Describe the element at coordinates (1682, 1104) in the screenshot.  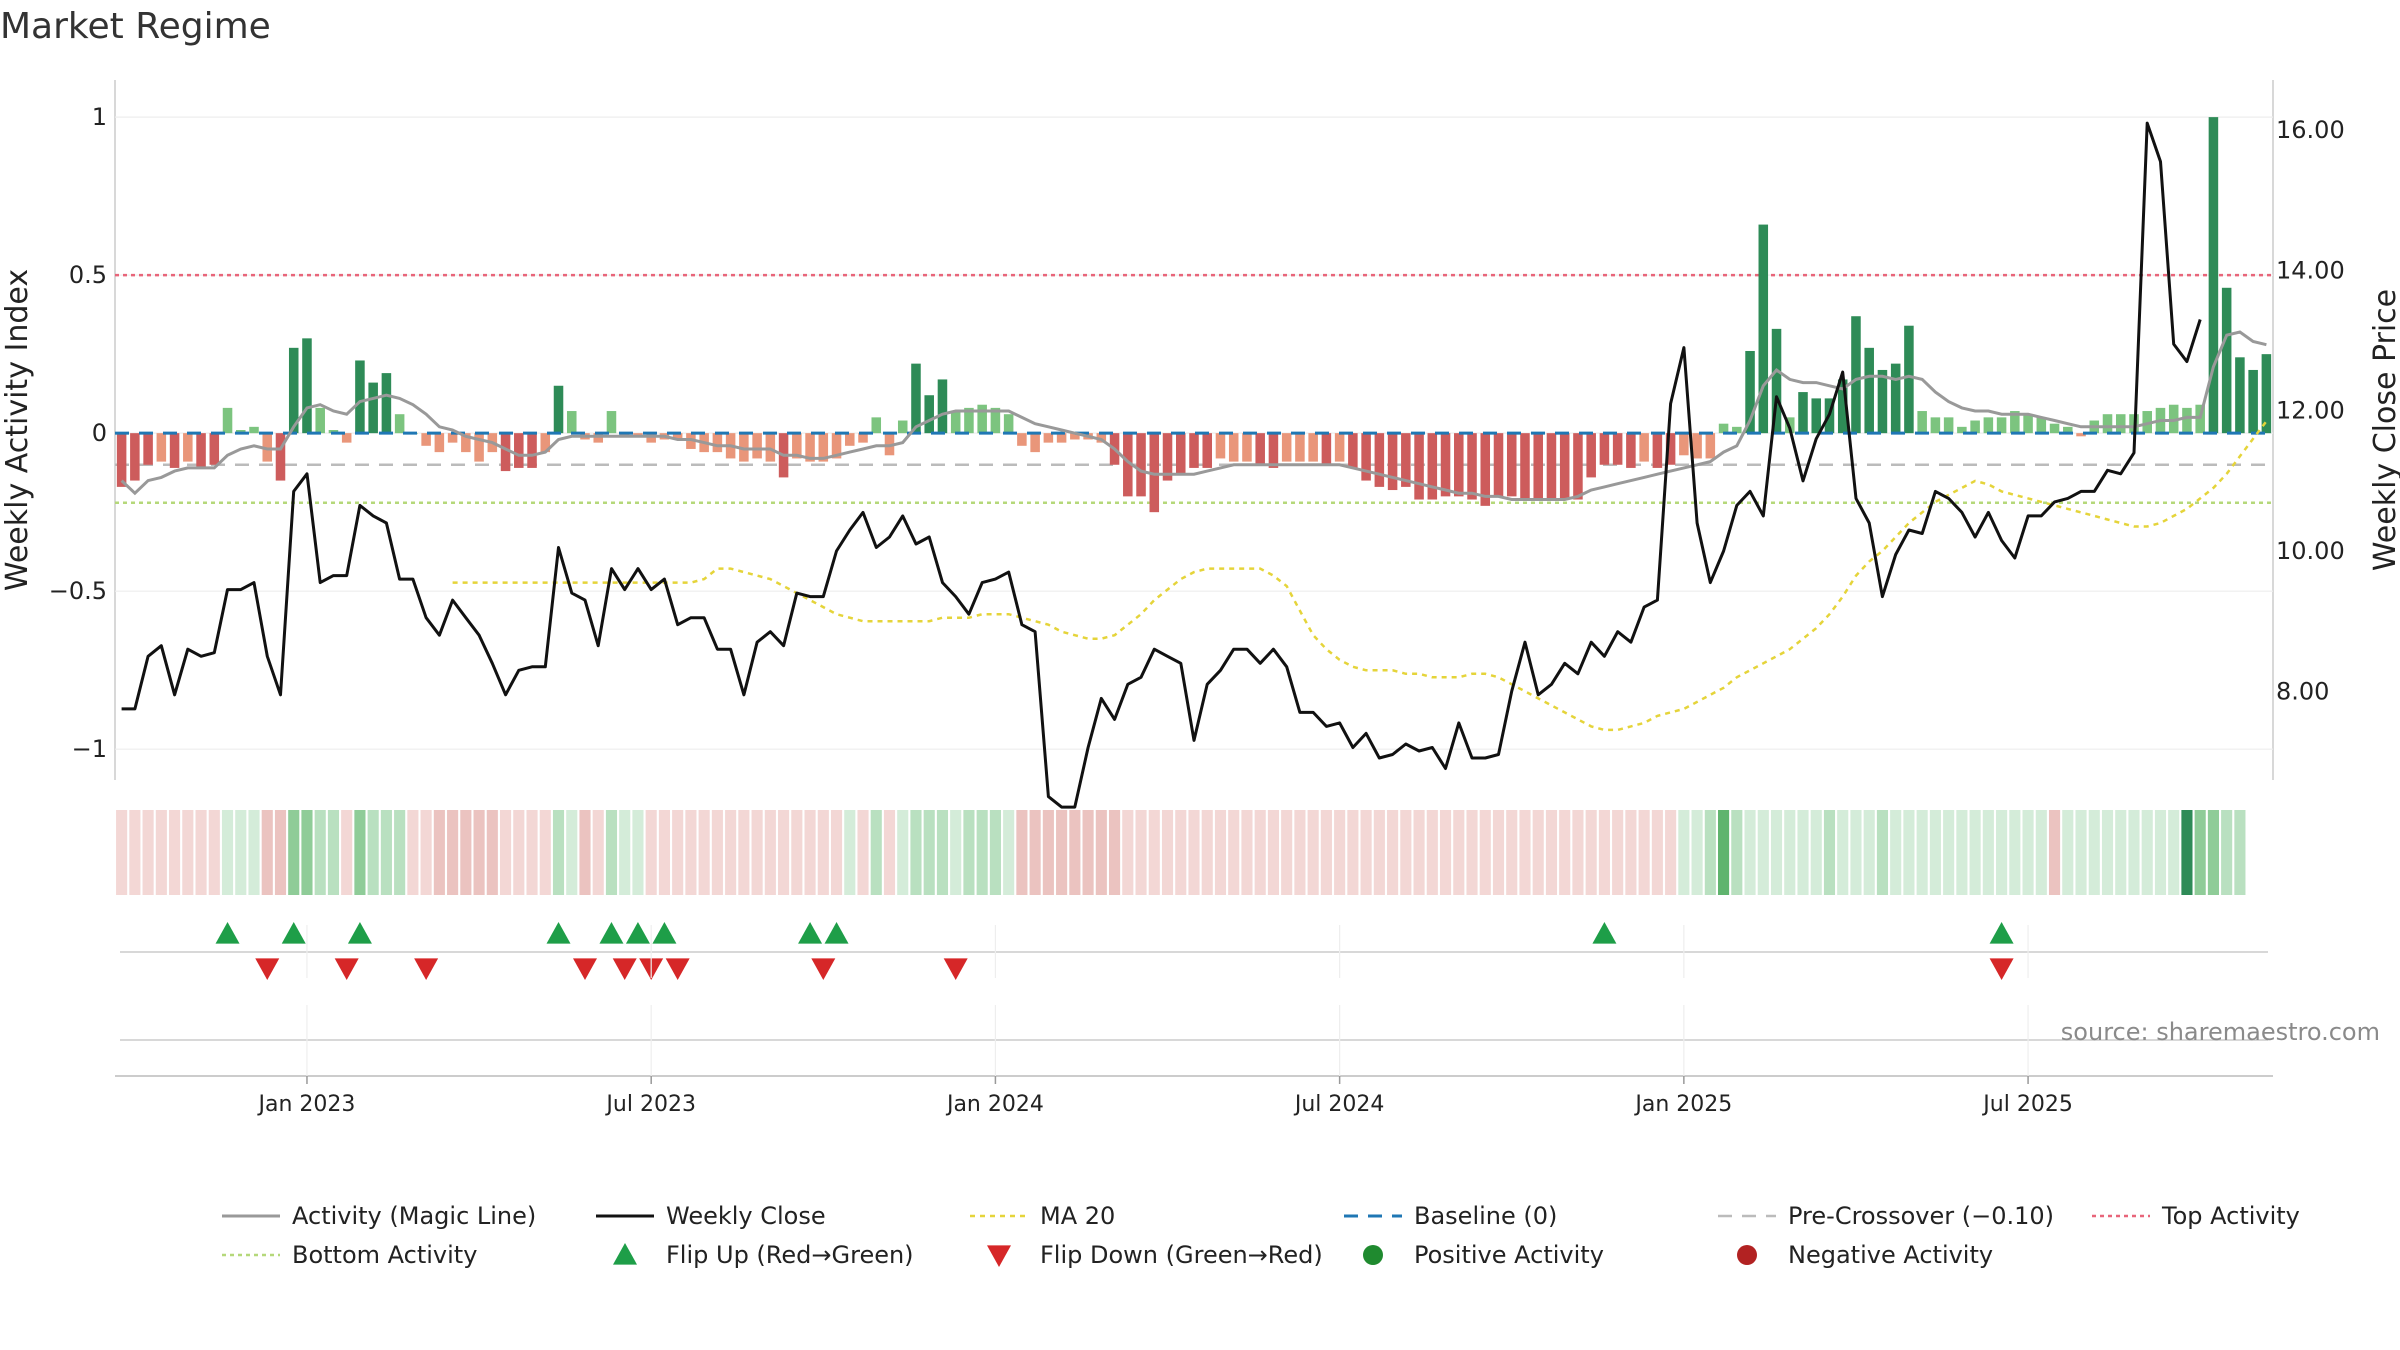
I see `x-tick-label: Jan 2025` at that location.